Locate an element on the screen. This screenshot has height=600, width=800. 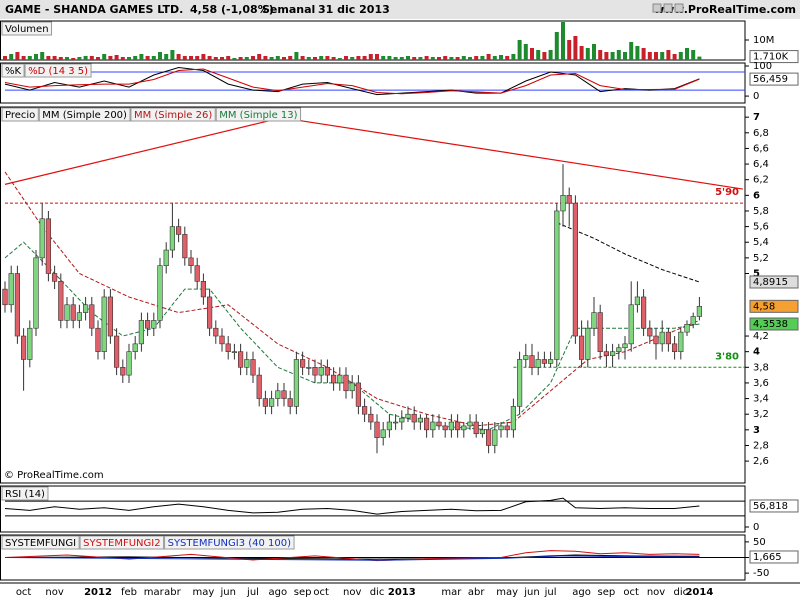
level-label: 5'90 is located at coordinates (727, 192).